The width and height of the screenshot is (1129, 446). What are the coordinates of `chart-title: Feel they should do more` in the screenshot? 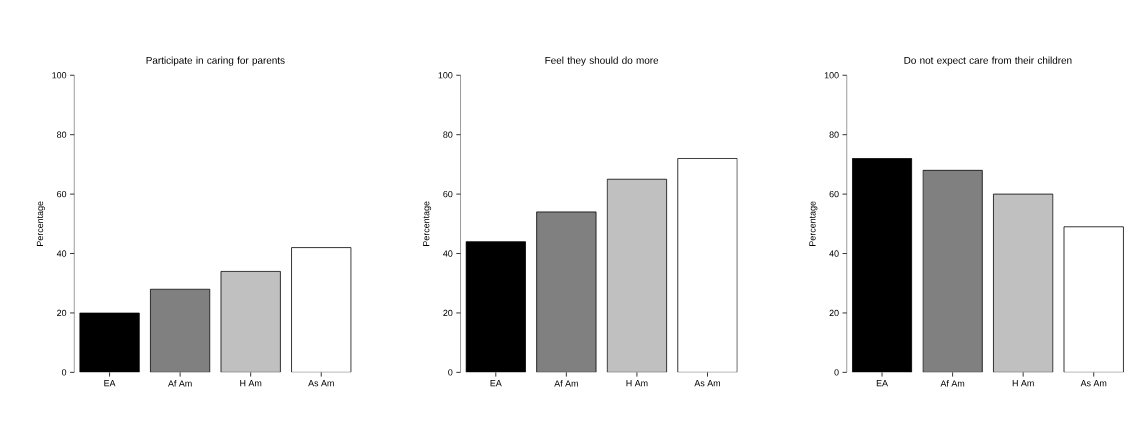 It's located at (602, 61).